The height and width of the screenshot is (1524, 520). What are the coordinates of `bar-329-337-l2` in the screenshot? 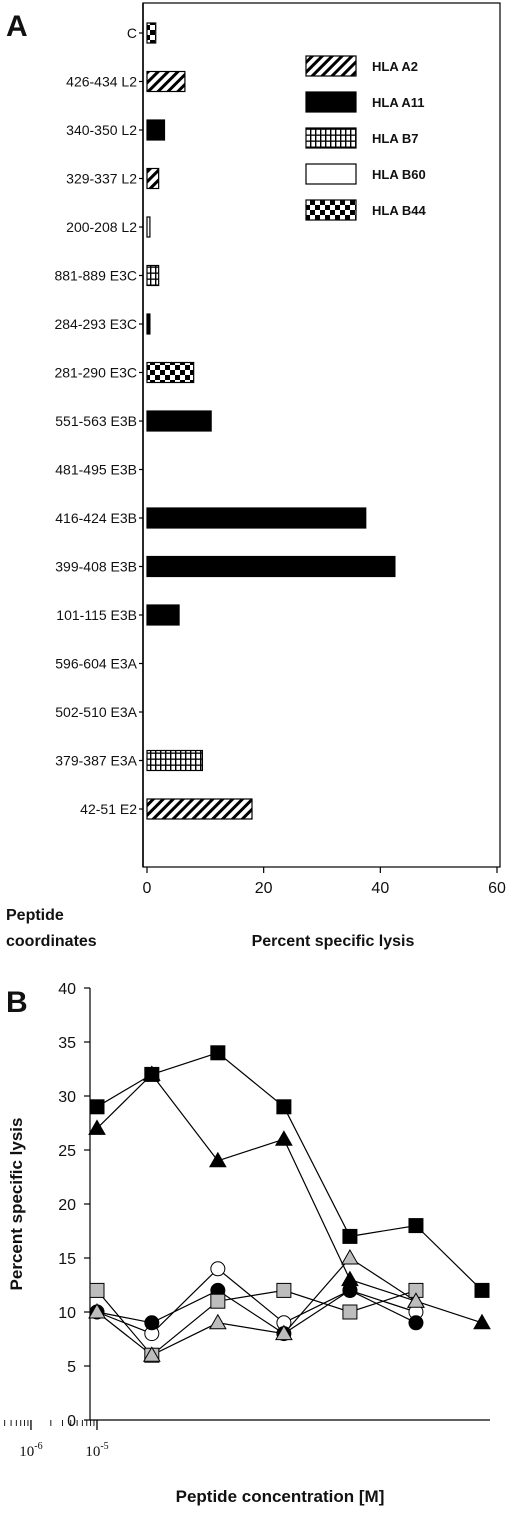 It's located at (153, 178).